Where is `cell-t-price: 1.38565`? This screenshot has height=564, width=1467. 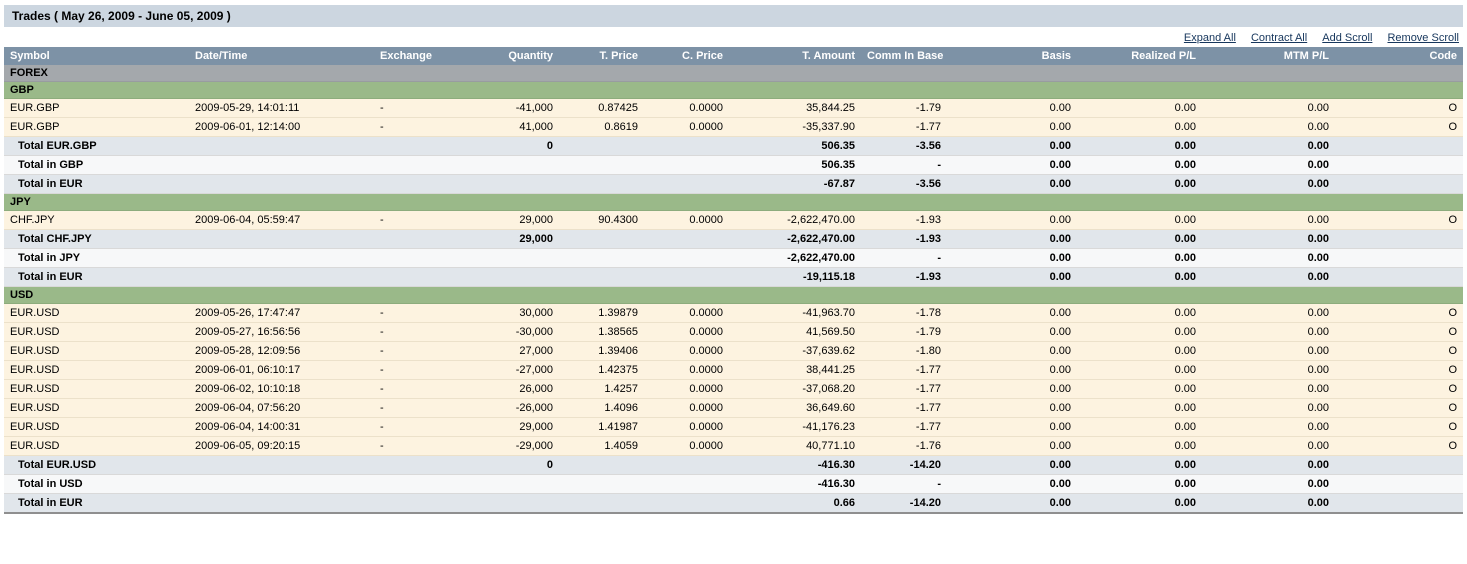
cell-t-price: 1.38565 is located at coordinates (601, 332).